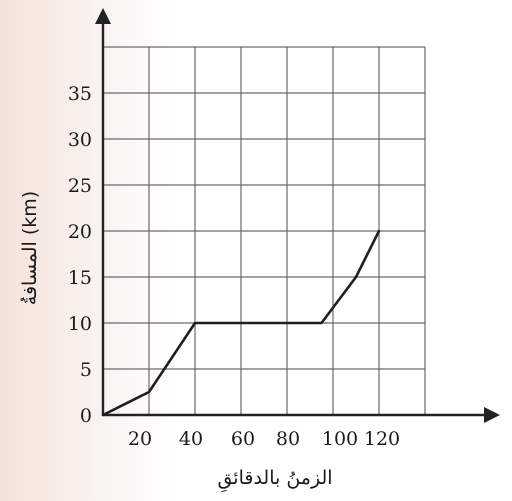  Describe the element at coordinates (288, 439) in the screenshot. I see `x-tick-label: 80` at that location.